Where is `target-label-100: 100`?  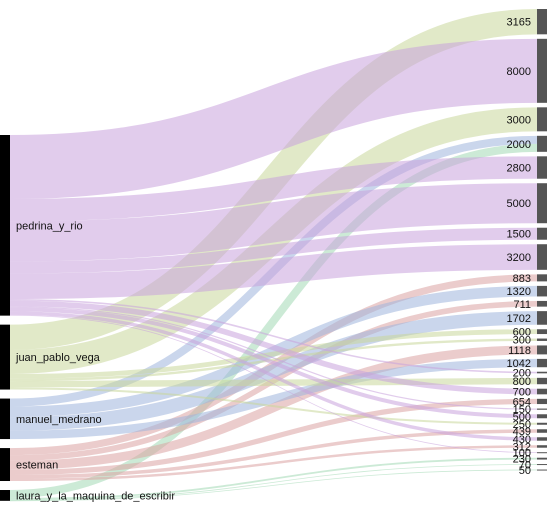
target-label-100: 100 is located at coordinates (522, 454).